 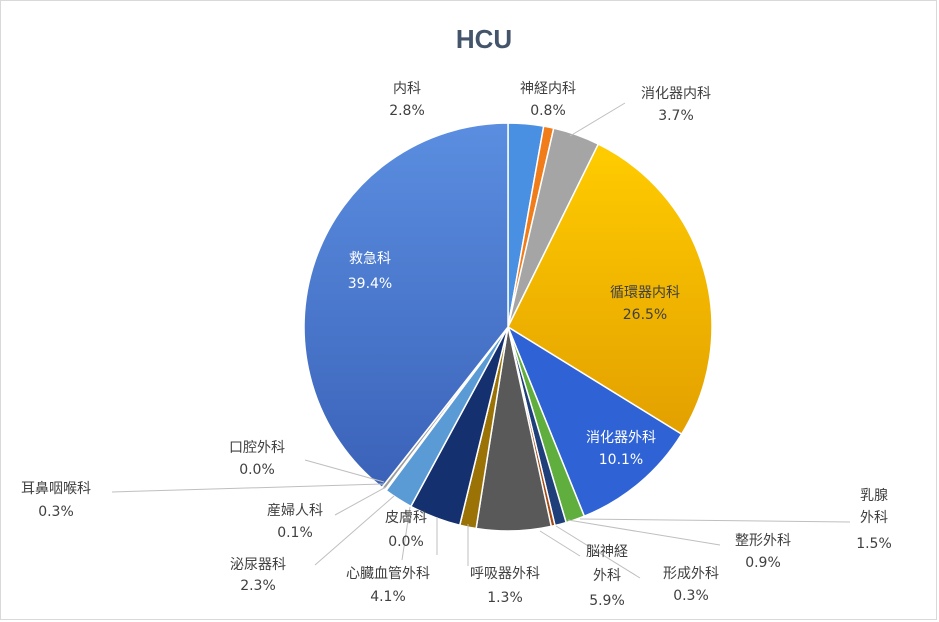 I want to click on chart-title: HCU, so click(x=484, y=39).